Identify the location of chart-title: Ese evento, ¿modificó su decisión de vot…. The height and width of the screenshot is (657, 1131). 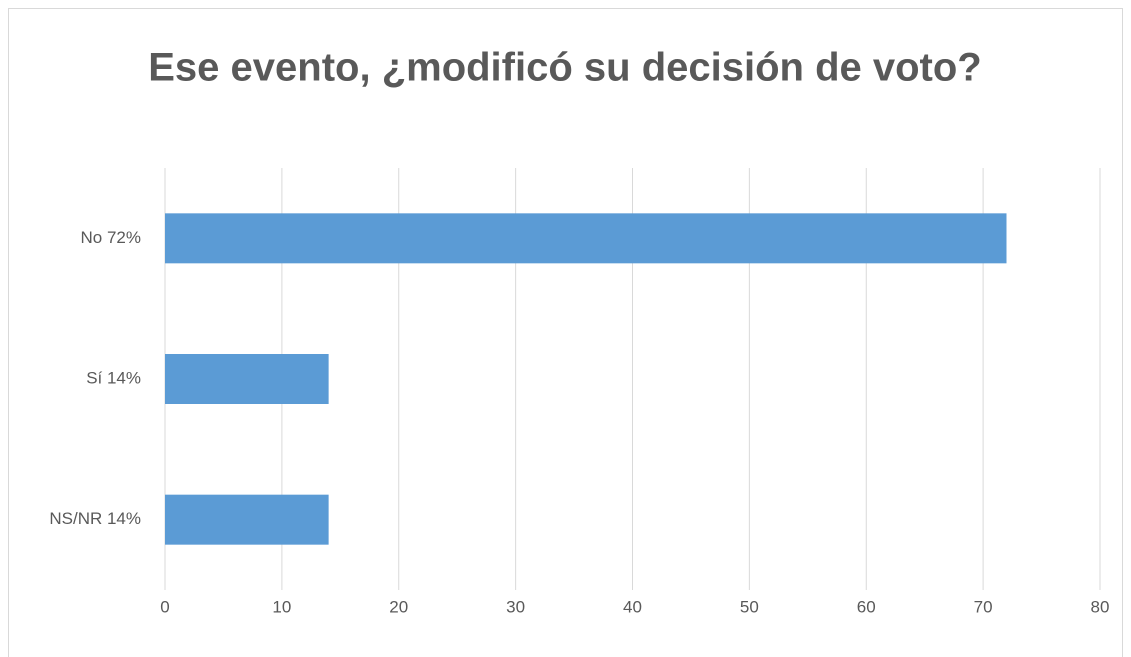
(564, 68).